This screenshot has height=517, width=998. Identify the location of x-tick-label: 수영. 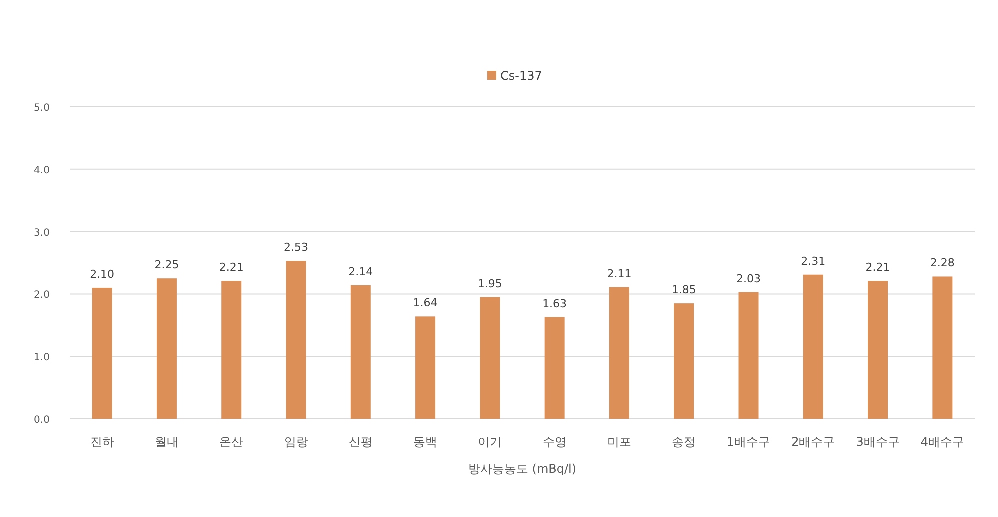
(554, 442).